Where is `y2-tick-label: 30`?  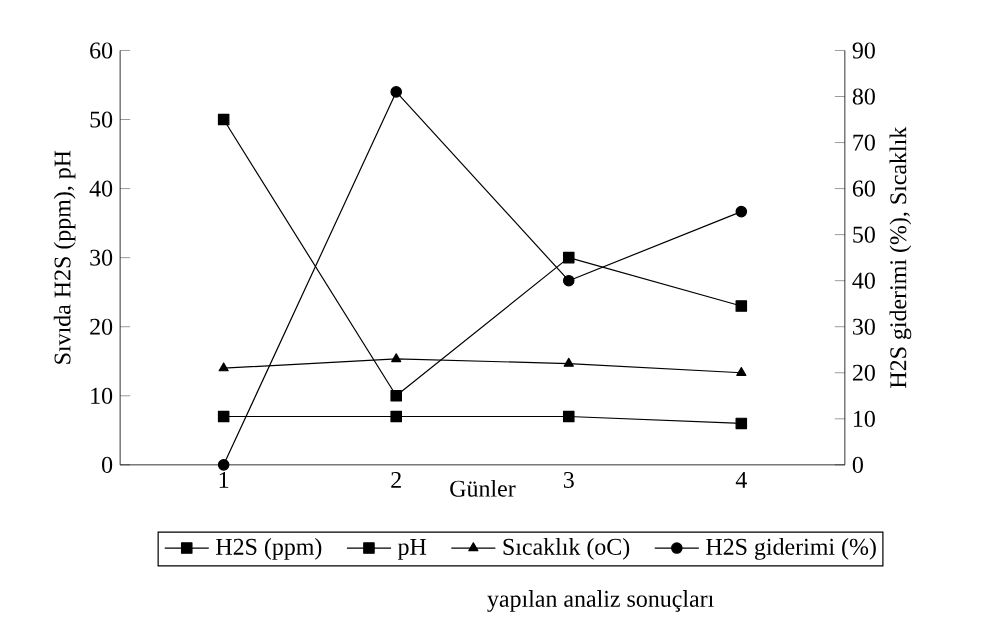 y2-tick-label: 30 is located at coordinates (864, 326).